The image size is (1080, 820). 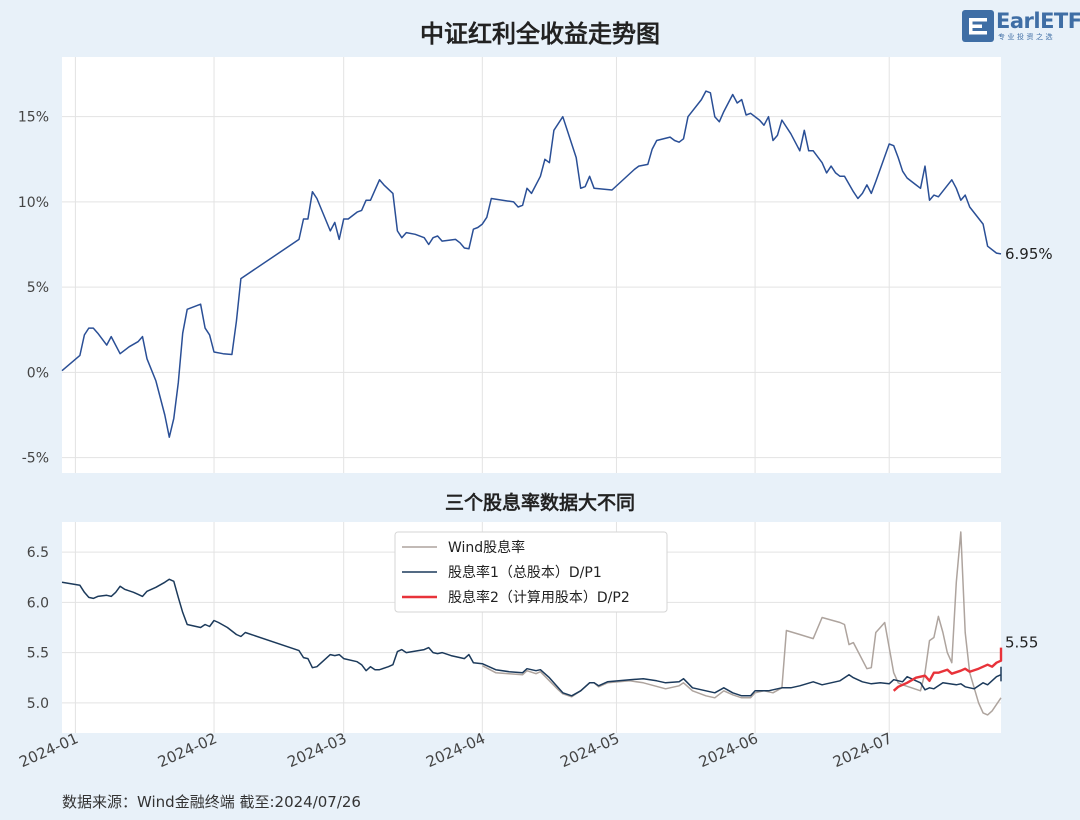 What do you see at coordinates (38, 603) in the screenshot?
I see `y-tick-label: 6.0` at bounding box center [38, 603].